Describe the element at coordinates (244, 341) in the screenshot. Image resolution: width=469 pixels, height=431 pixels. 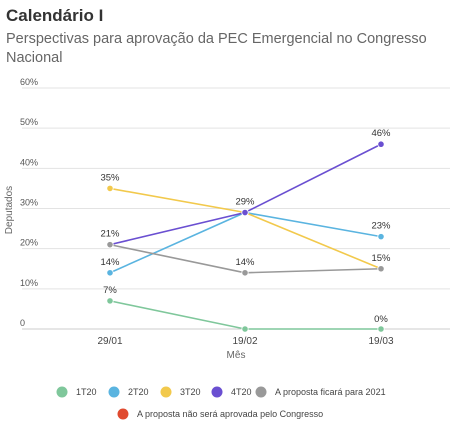
I see `x-tick-label: 19/02` at that location.